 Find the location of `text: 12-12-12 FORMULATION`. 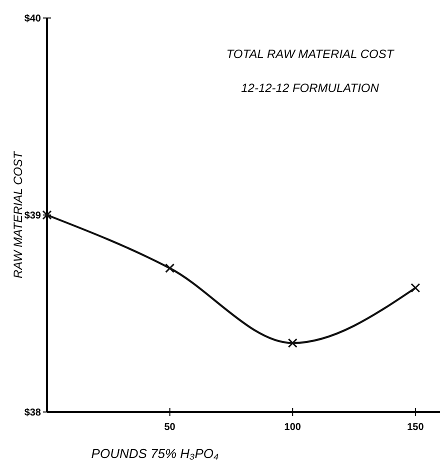

text: 12-12-12 FORMULATION is located at coordinates (310, 88).